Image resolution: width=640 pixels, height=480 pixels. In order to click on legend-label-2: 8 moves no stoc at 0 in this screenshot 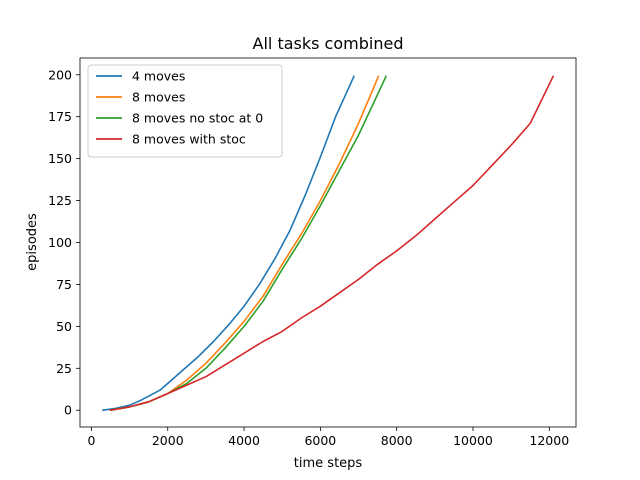, I will do `click(197, 118)`.